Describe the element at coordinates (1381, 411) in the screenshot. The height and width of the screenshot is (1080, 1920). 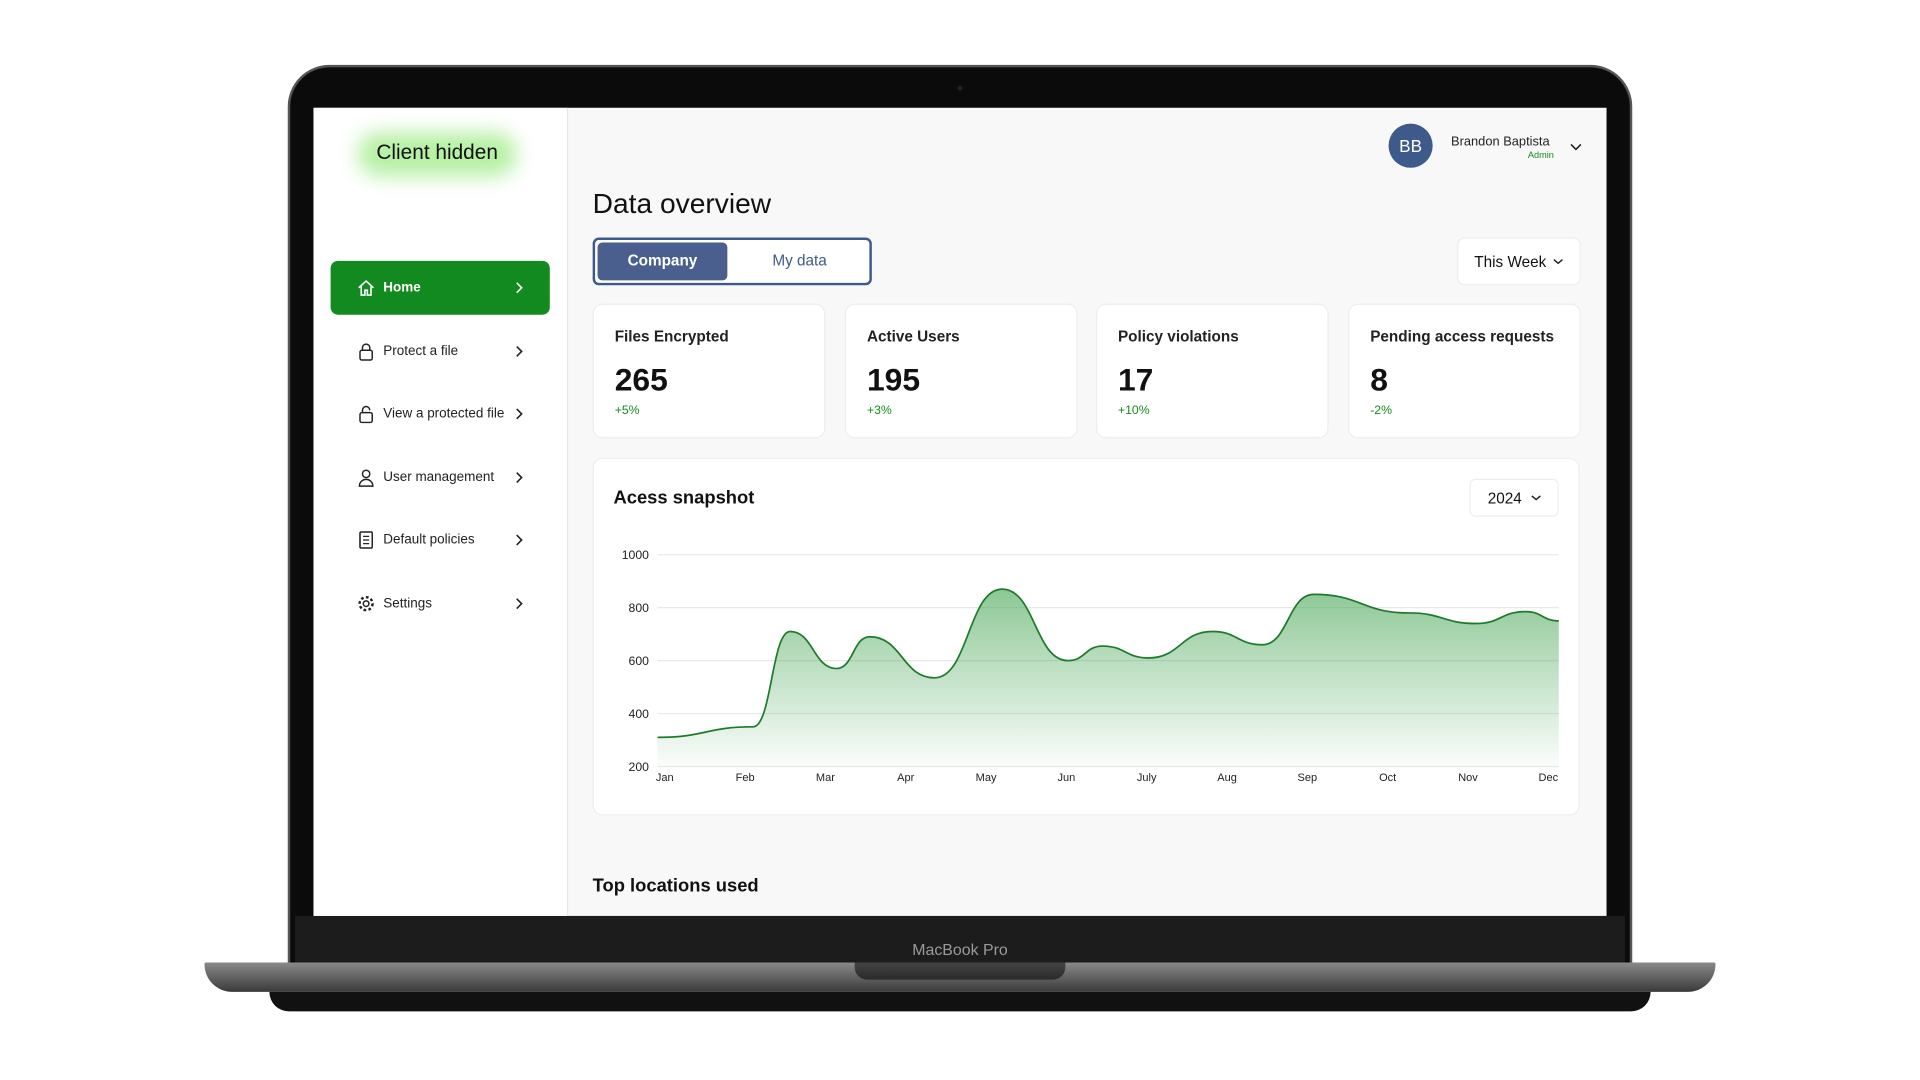
I see `stat-change: -2%` at that location.